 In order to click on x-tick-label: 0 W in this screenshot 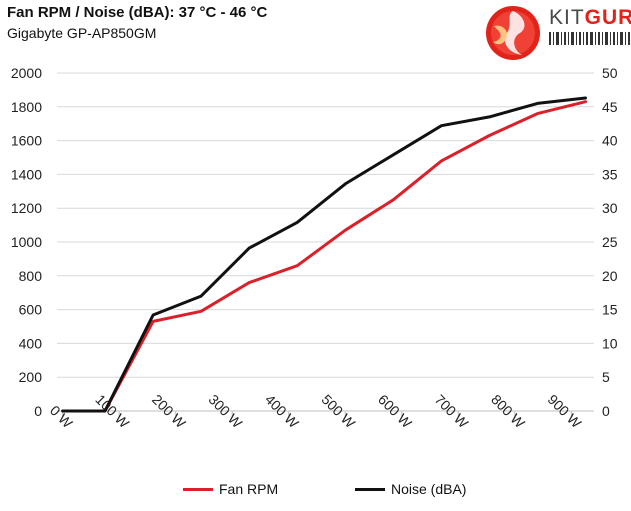, I will do `click(61, 416)`.